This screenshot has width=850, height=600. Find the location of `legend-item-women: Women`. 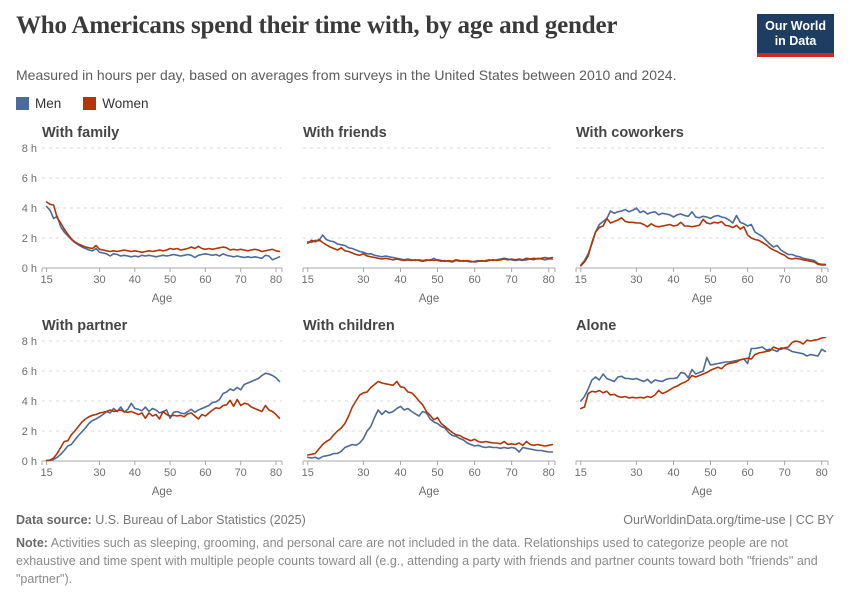

legend-item-women: Women is located at coordinates (116, 103).